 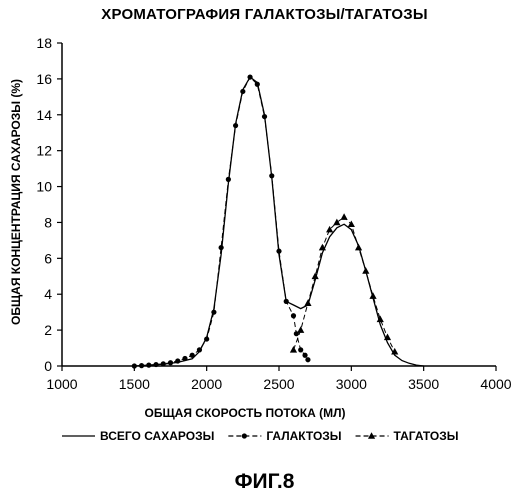 What do you see at coordinates (264, 482) in the screenshot?
I see `figure-label: ФИГ.8` at bounding box center [264, 482].